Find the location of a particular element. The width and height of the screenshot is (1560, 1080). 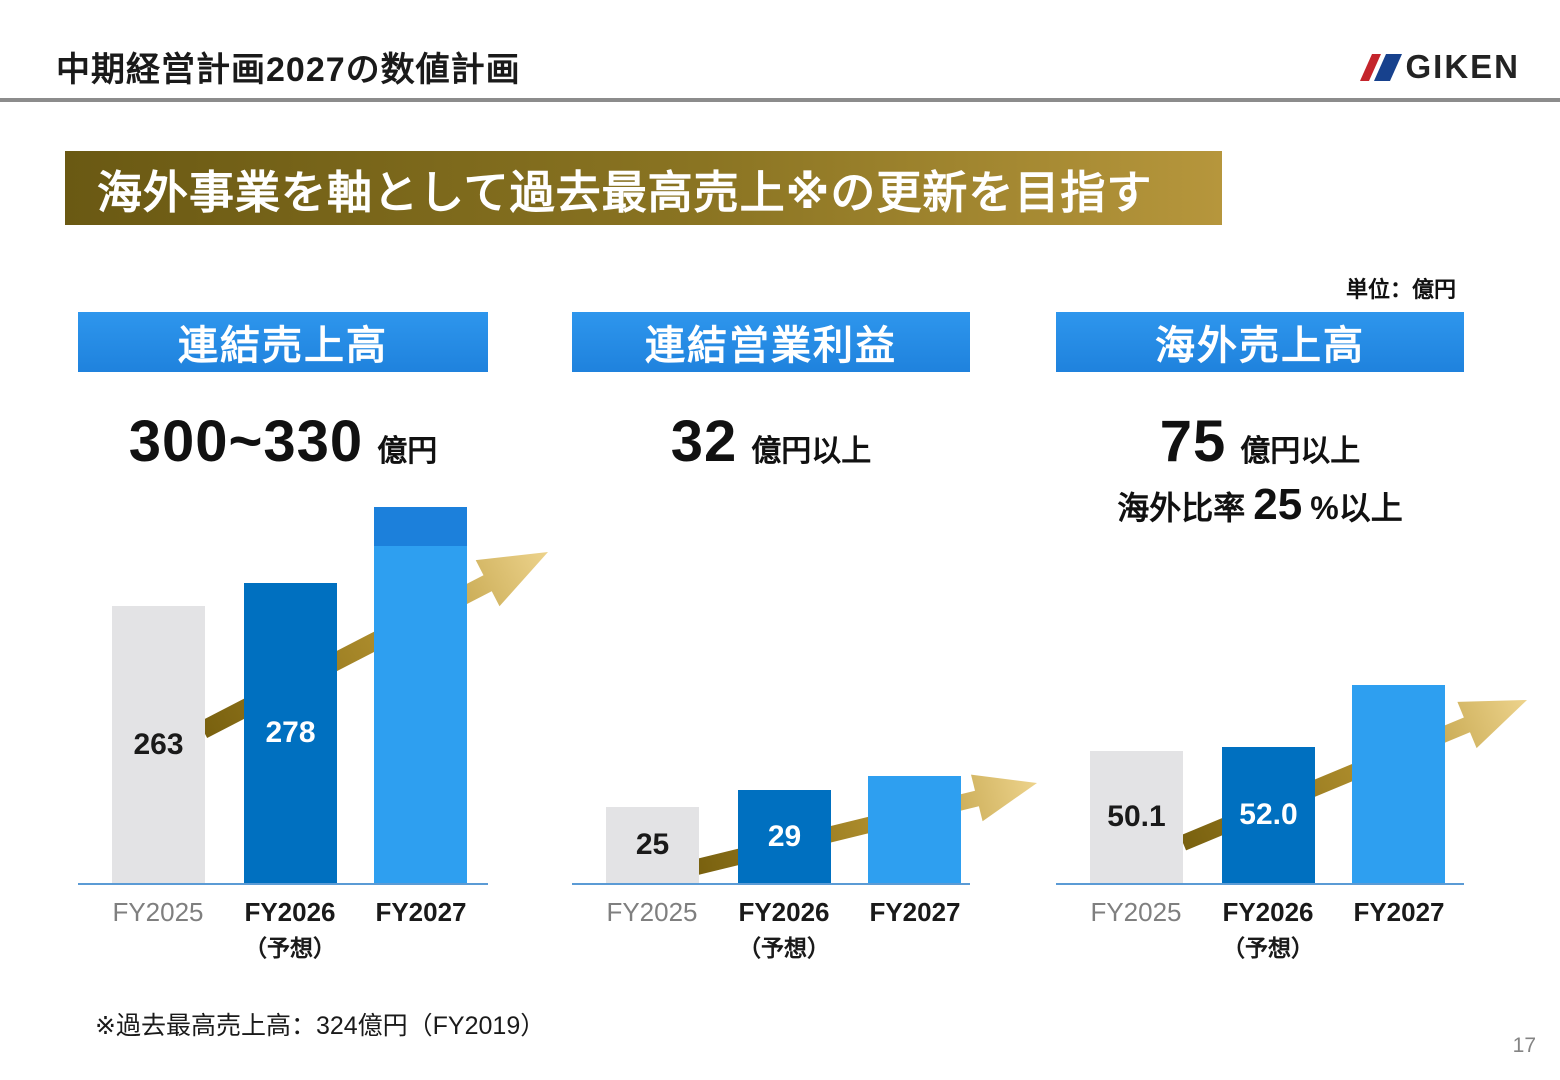

chart1-target-number: 300~330 is located at coordinates (246, 441).